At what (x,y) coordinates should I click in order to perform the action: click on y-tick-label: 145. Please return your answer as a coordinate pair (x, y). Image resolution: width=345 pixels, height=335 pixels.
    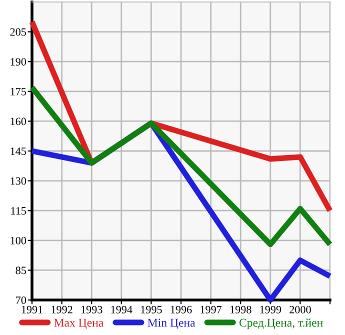
    Looking at the image, I should click on (18, 151).